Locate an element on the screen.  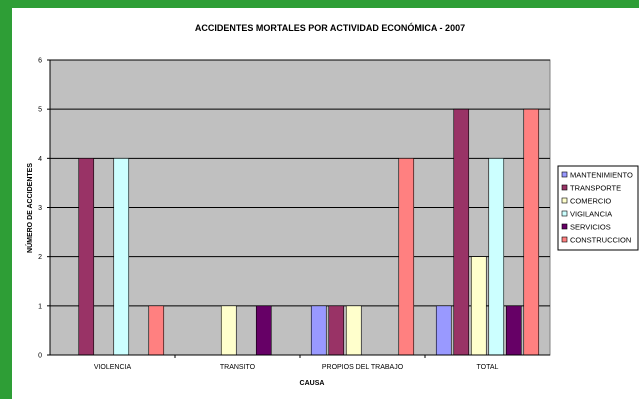
legend-label-construccion: CONSTRUCCION is located at coordinates (600, 240).